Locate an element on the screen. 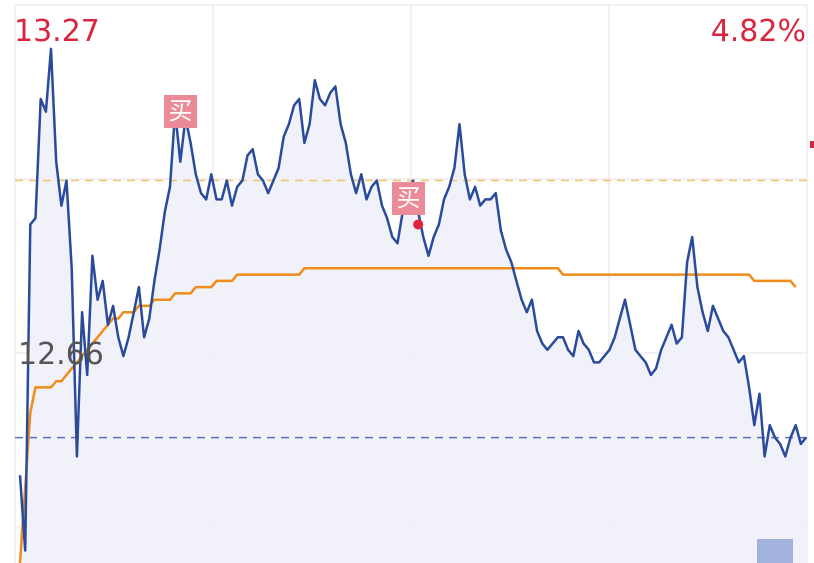 The width and height of the screenshot is (814, 563). buy-signal-dot is located at coordinates (418, 224).